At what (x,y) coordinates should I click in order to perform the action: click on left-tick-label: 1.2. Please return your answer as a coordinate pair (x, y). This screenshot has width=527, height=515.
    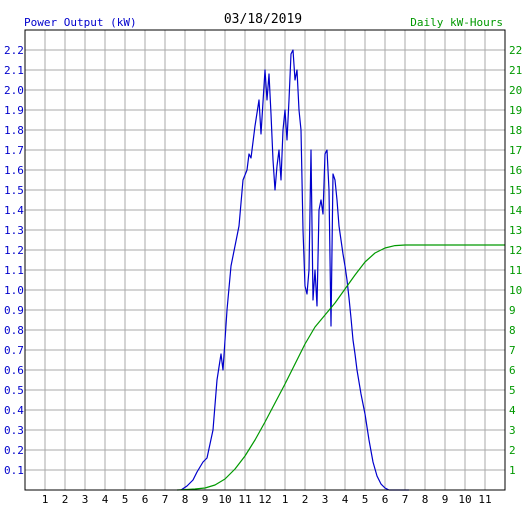
    Looking at the image, I should click on (14, 250).